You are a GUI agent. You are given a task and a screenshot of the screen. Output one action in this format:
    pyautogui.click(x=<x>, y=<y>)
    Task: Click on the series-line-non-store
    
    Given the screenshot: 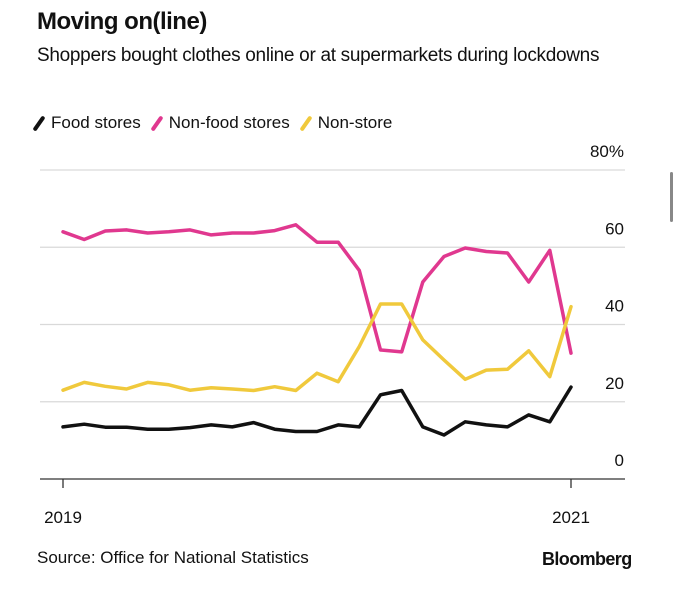 What is the action you would take?
    pyautogui.click(x=317, y=347)
    